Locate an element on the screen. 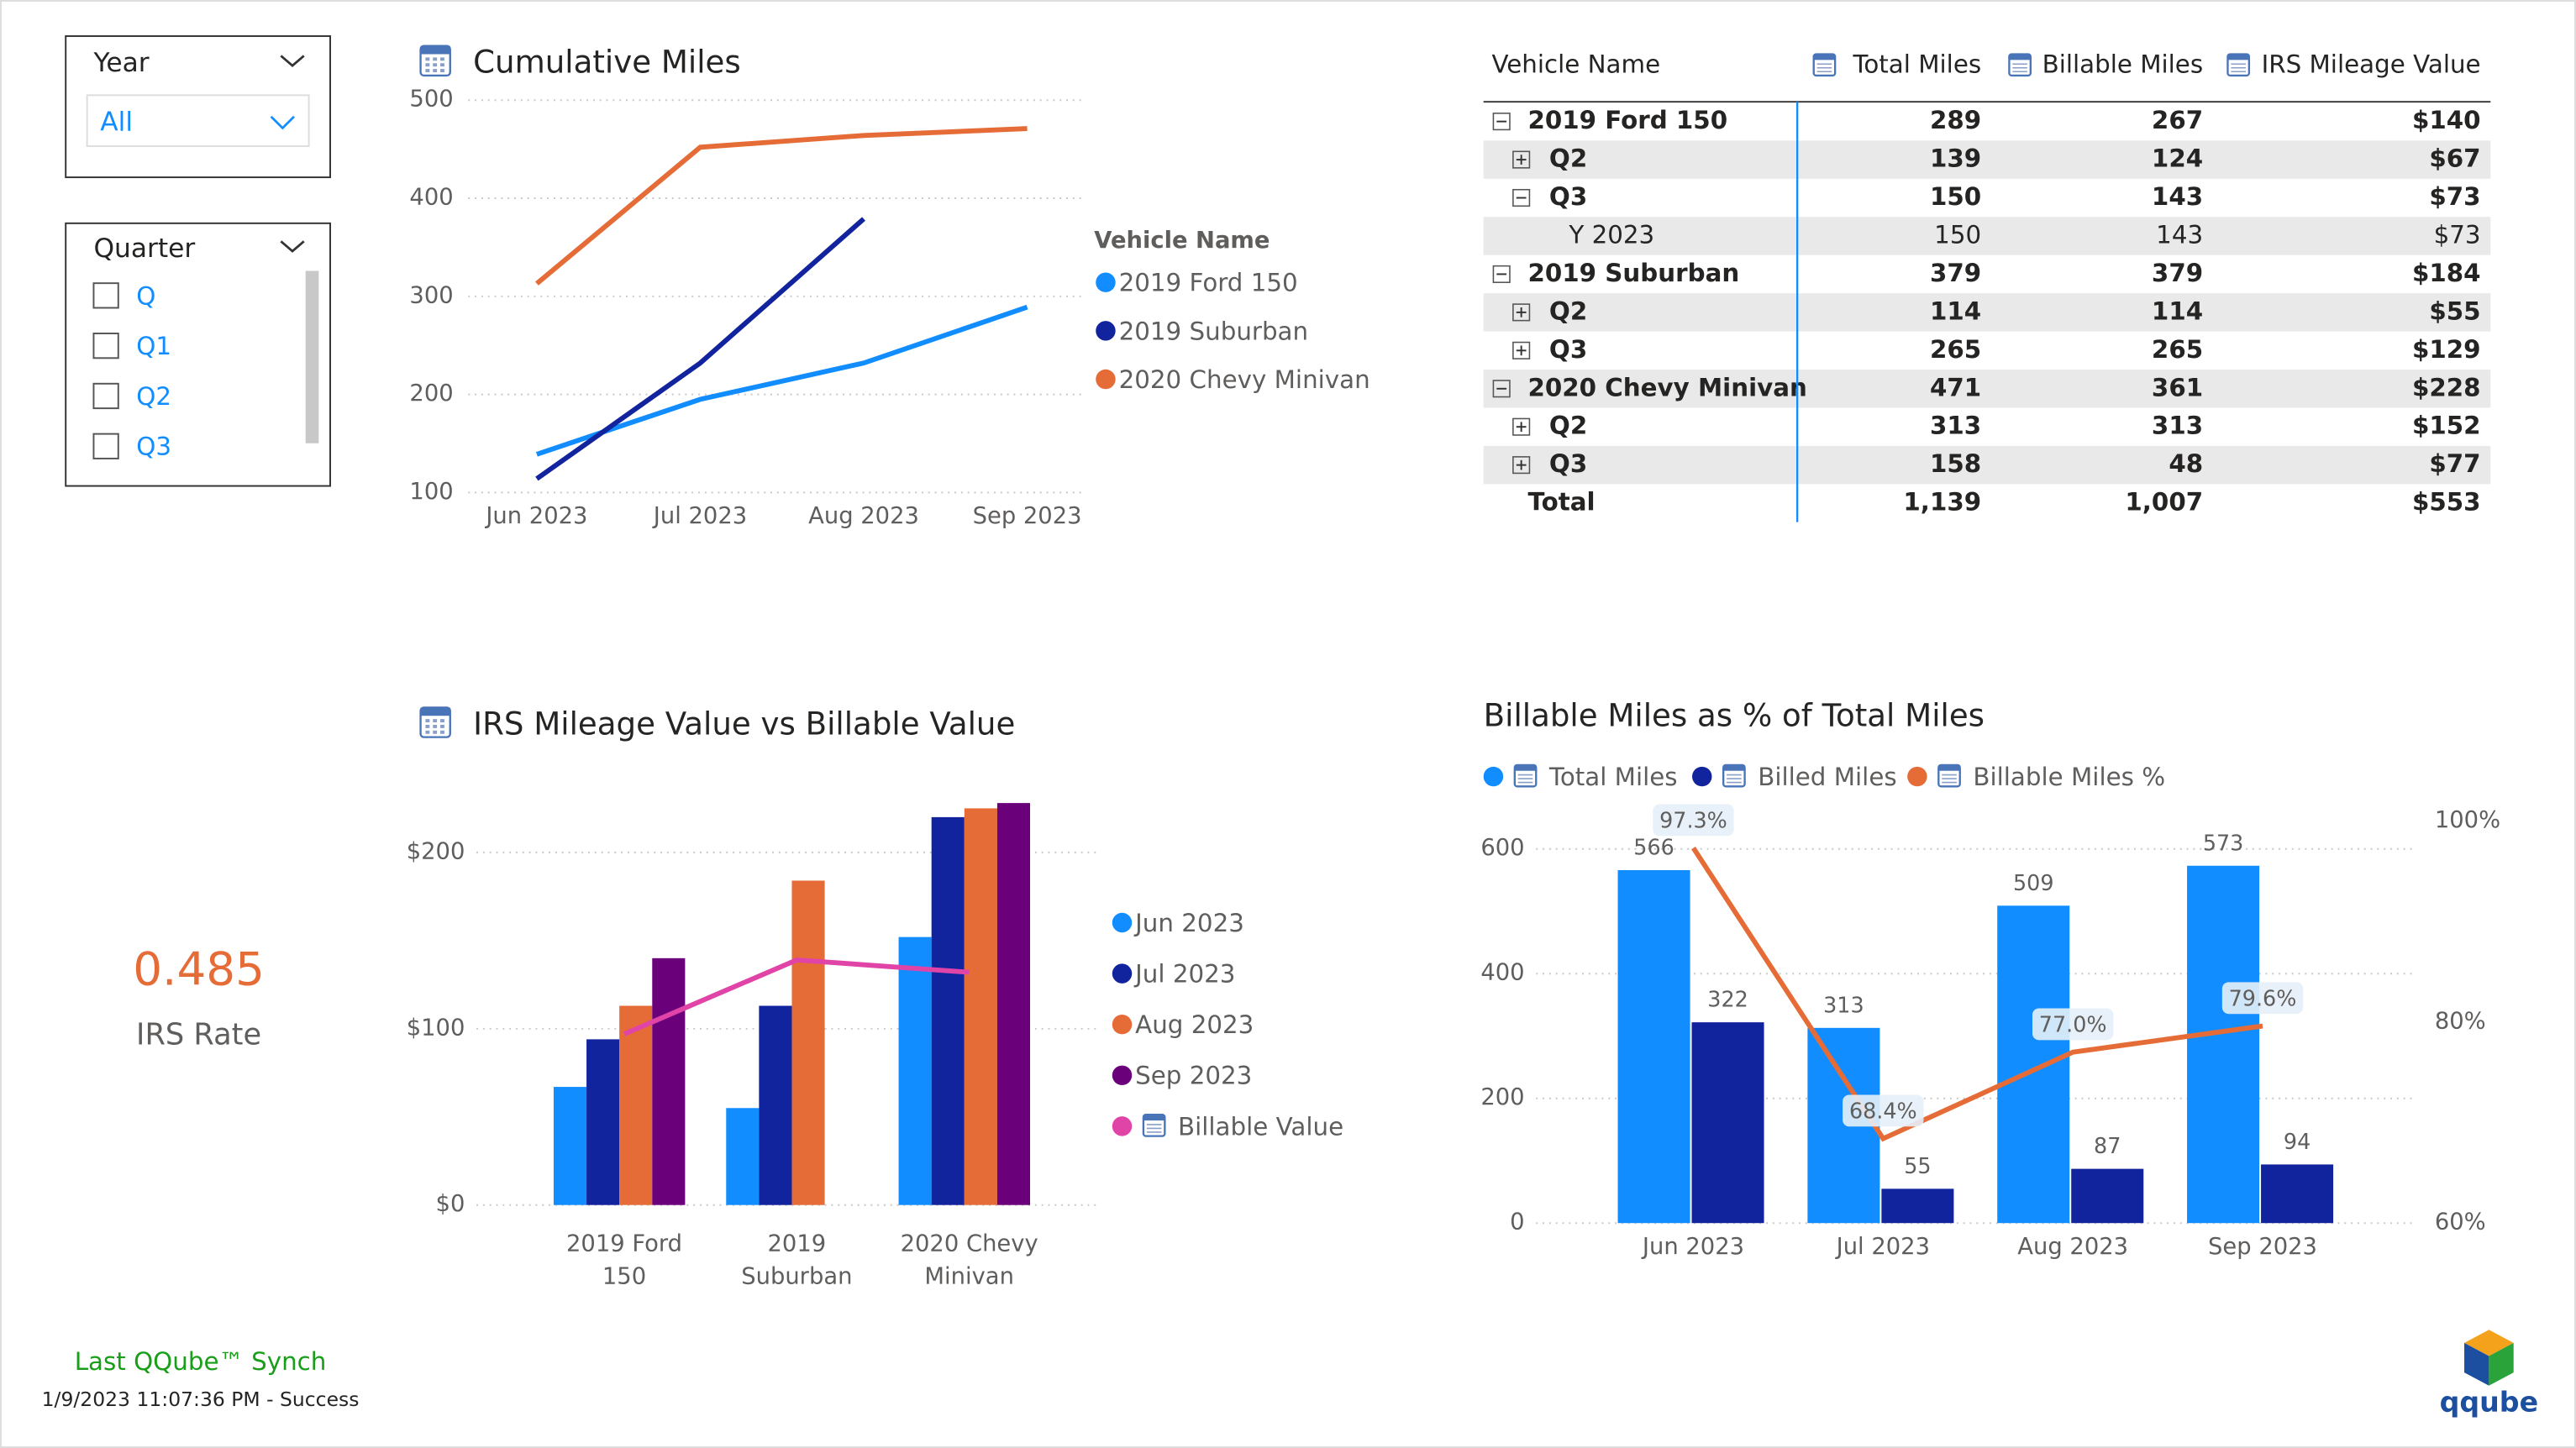 The width and height of the screenshot is (2576, 1448). y-tick-label: 400 is located at coordinates (431, 198).